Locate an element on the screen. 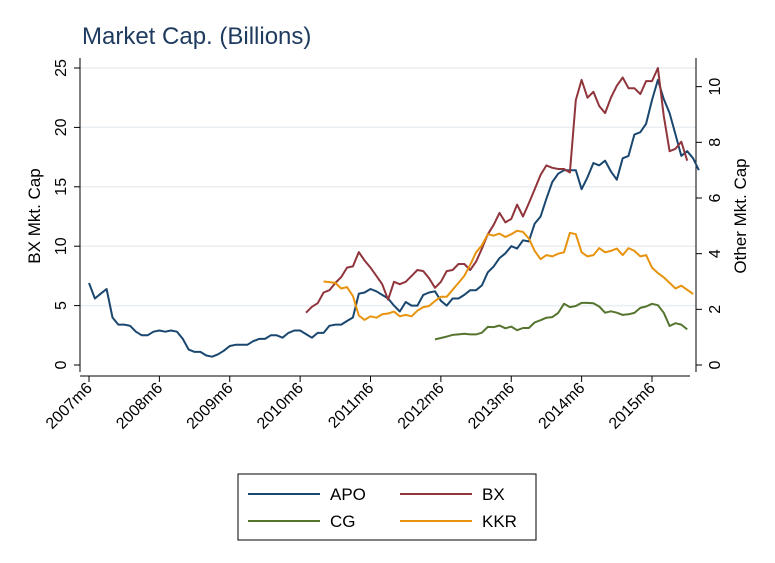 This screenshot has width=775, height=563. left-tick-label: 25 is located at coordinates (61, 68).